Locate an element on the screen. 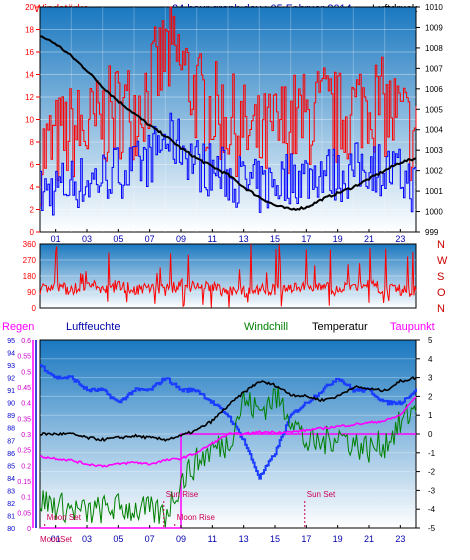 This screenshot has height=560, width=470. temperature-y-ticks: -5 -4 -3 -2 -1 0 1 2 3 4 5 is located at coordinates (426, 434).